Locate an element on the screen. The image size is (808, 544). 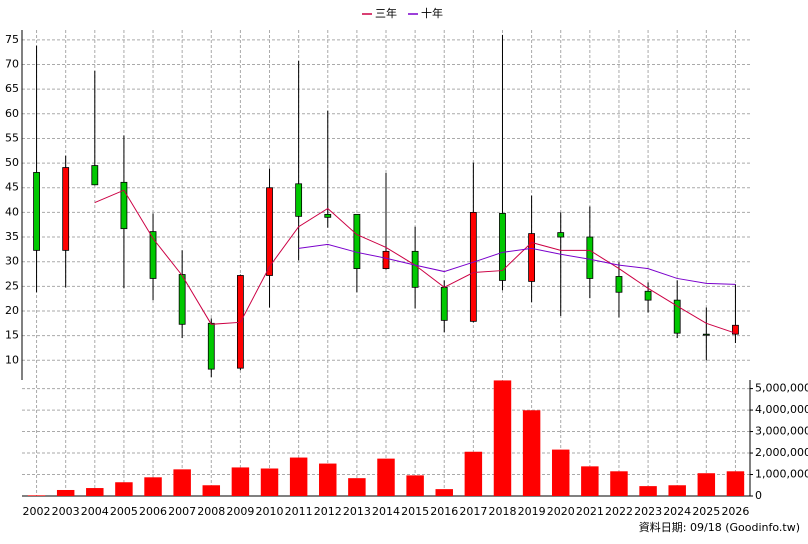
x-tick-label: 2003 is located at coordinates (66, 511).